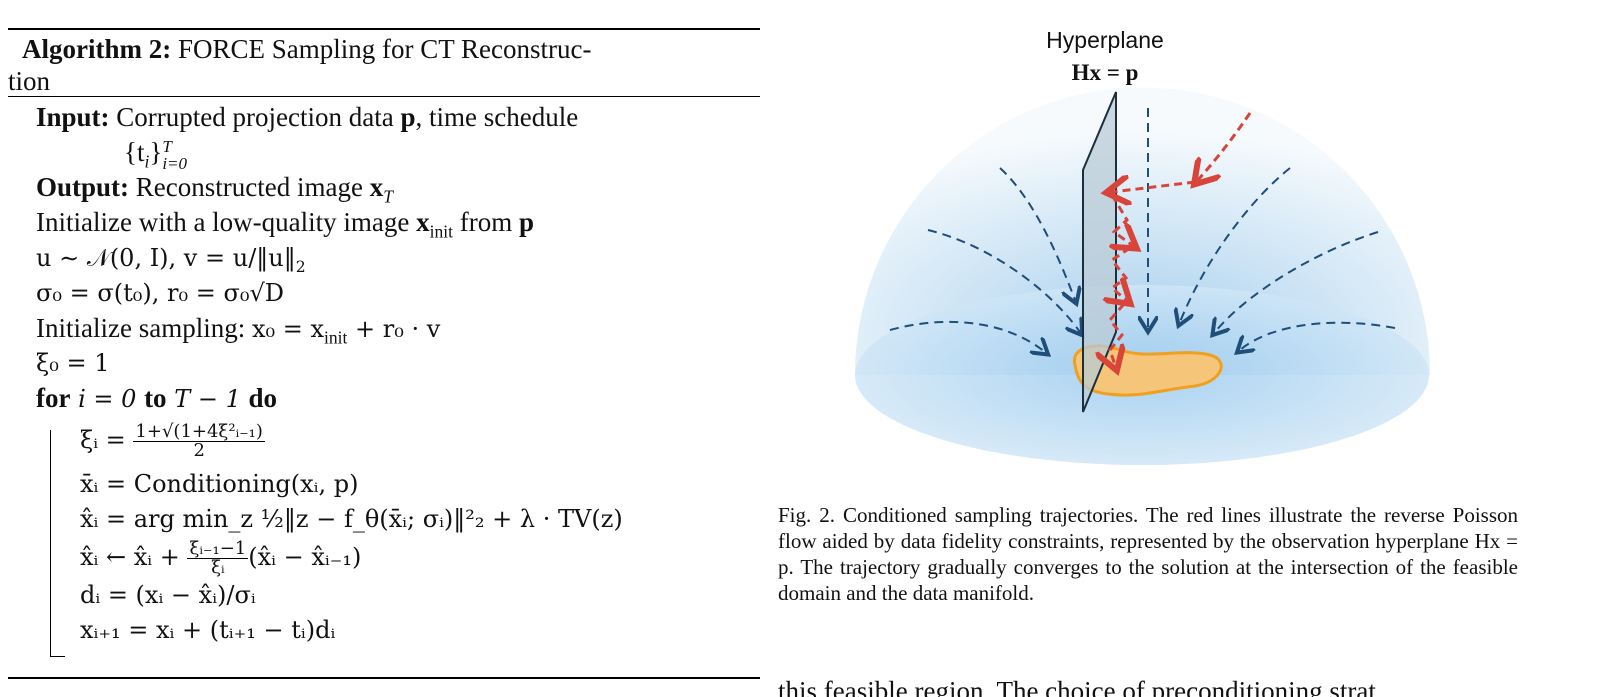  Describe the element at coordinates (160, 293) in the screenshot. I see `sigma-line: σ₀ = σ(t₀), r₀ = σ₀√D` at that location.